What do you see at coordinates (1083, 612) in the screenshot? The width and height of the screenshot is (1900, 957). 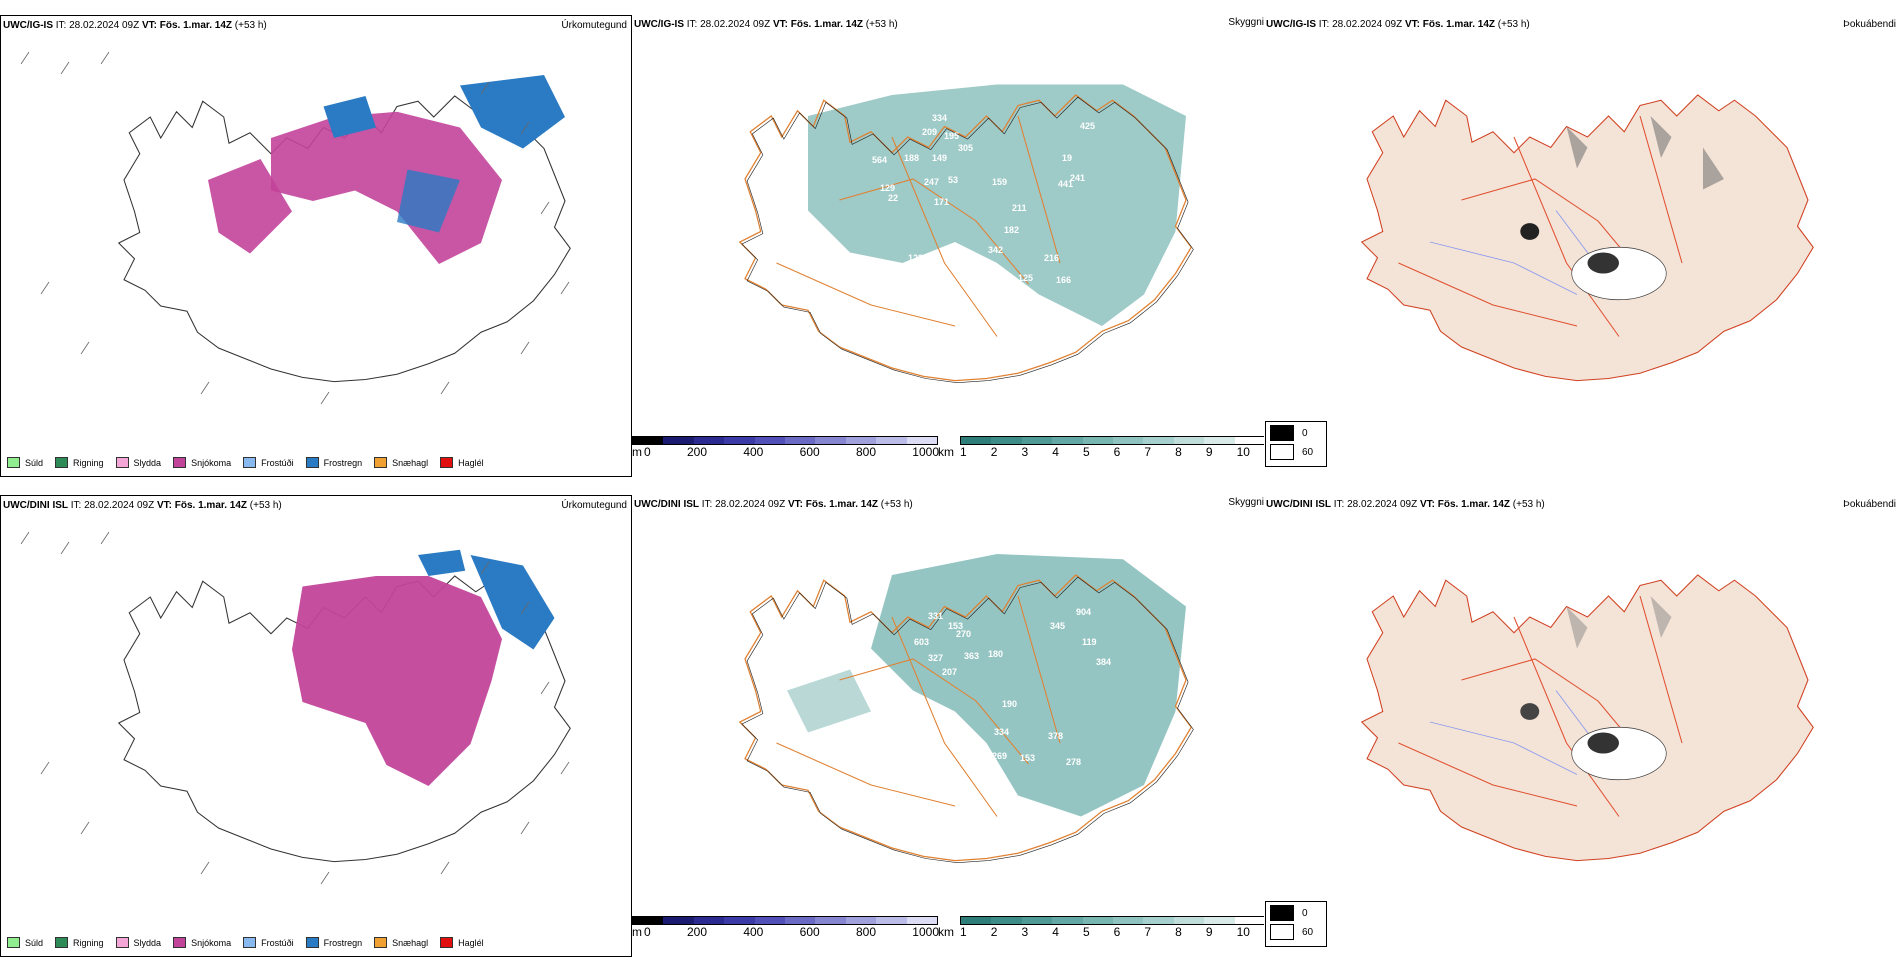 I see `cloud-base-value: 904` at bounding box center [1083, 612].